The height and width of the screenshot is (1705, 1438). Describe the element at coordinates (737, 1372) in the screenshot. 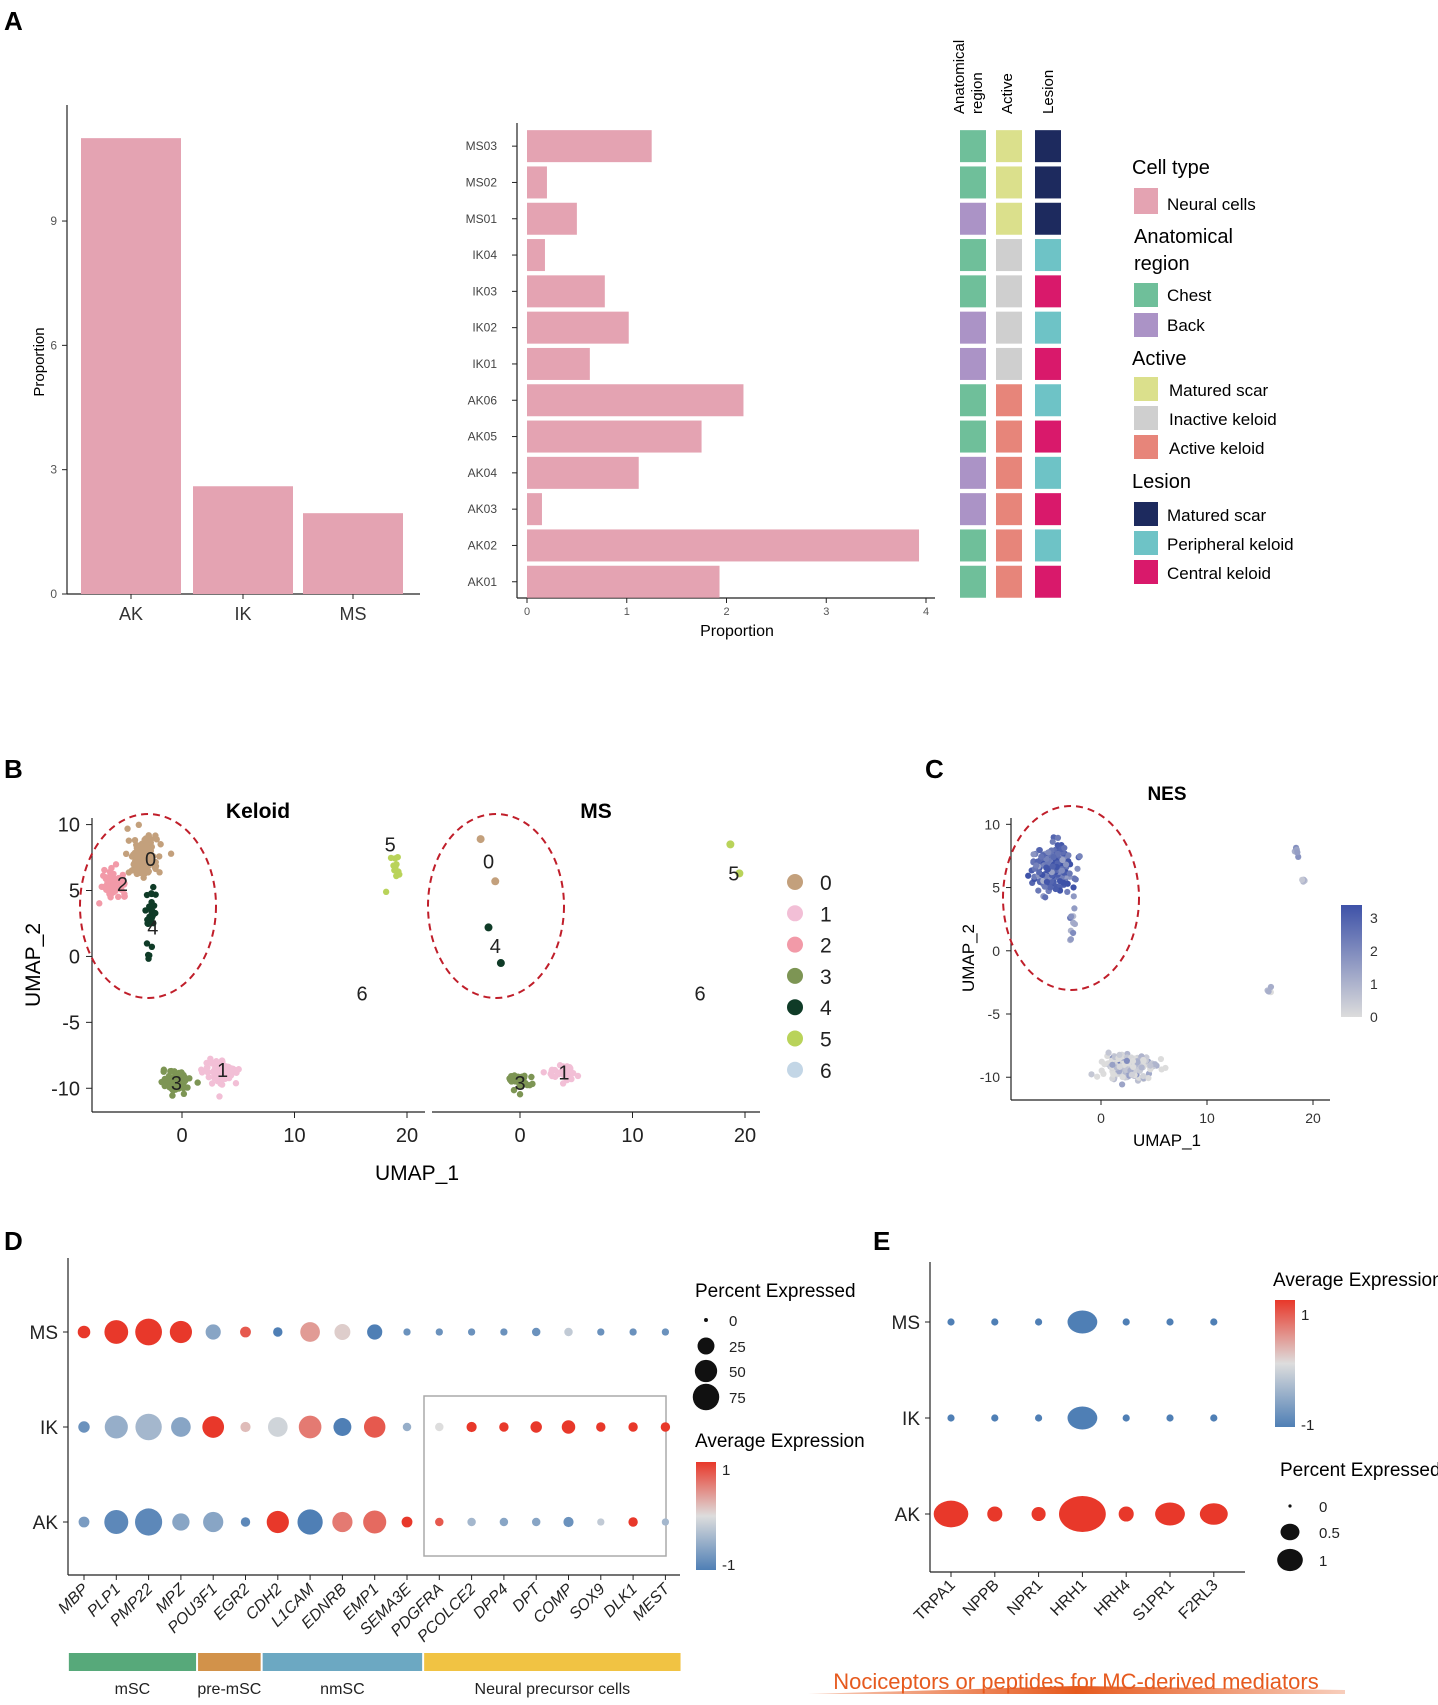

I see `d-size-legend-label: 50` at that location.